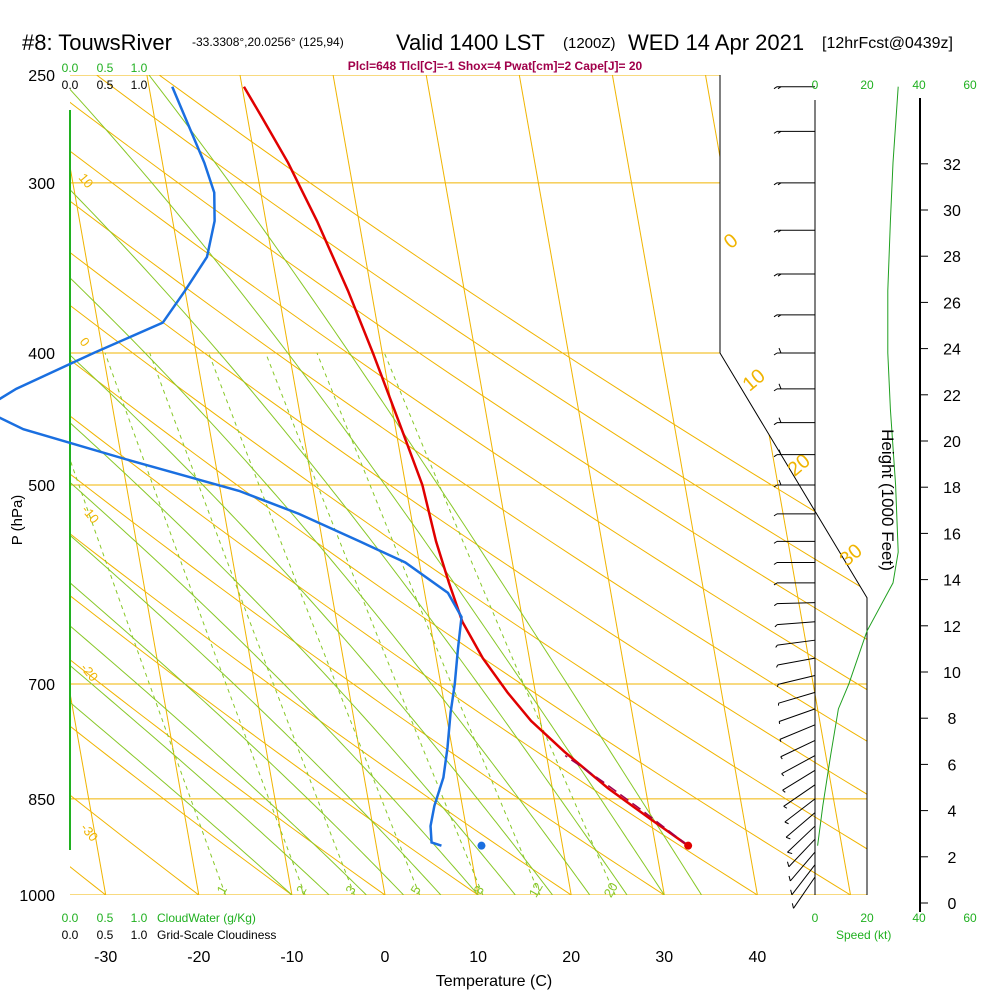  Describe the element at coordinates (70, 85) in the screenshot. I see `cloudiness-tick-top: 0.0` at that location.